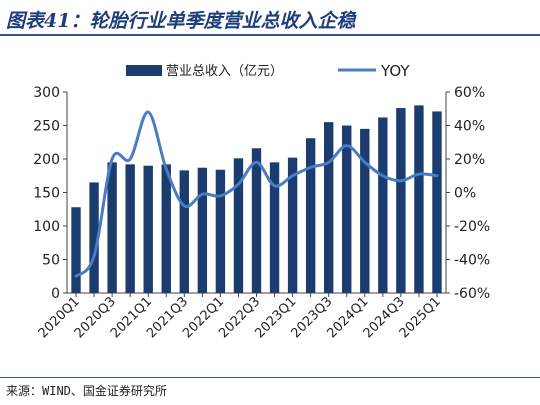  I want to click on bar-2023Q3, so click(328, 208).